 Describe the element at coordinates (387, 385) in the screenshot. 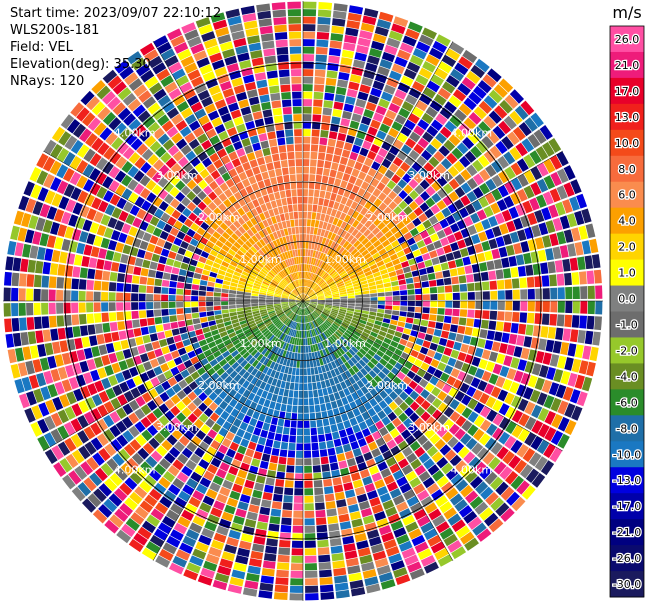

I see `range-ring-label: 2.00km` at that location.